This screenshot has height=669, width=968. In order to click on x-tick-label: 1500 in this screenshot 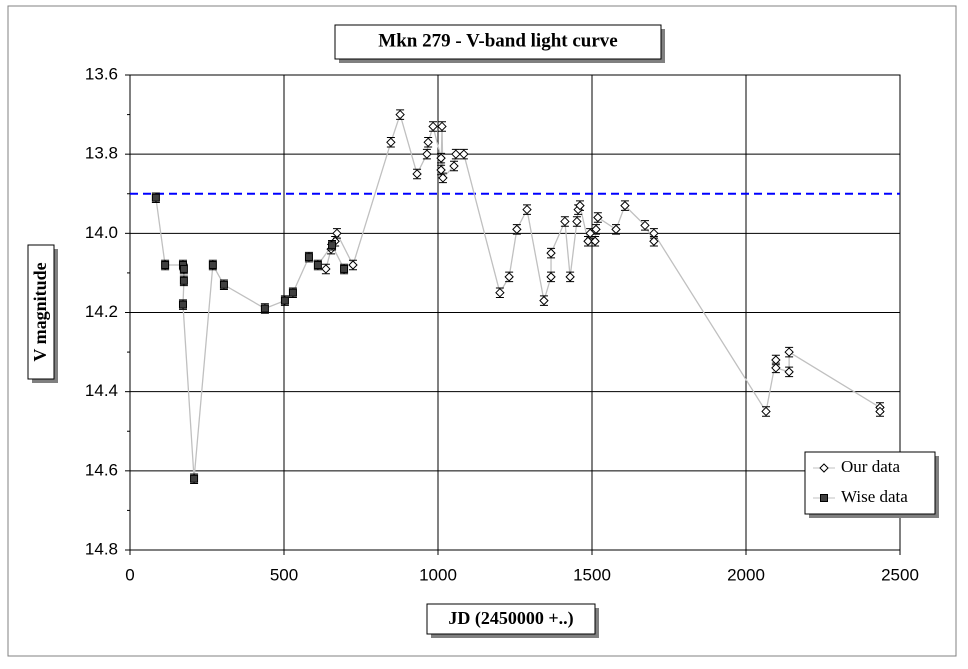, I will do `click(592, 574)`.